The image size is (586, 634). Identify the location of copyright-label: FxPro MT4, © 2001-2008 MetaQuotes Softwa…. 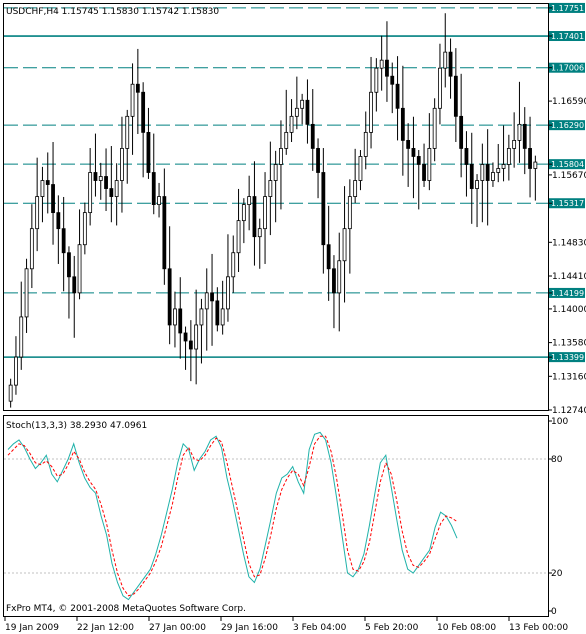
(126, 609).